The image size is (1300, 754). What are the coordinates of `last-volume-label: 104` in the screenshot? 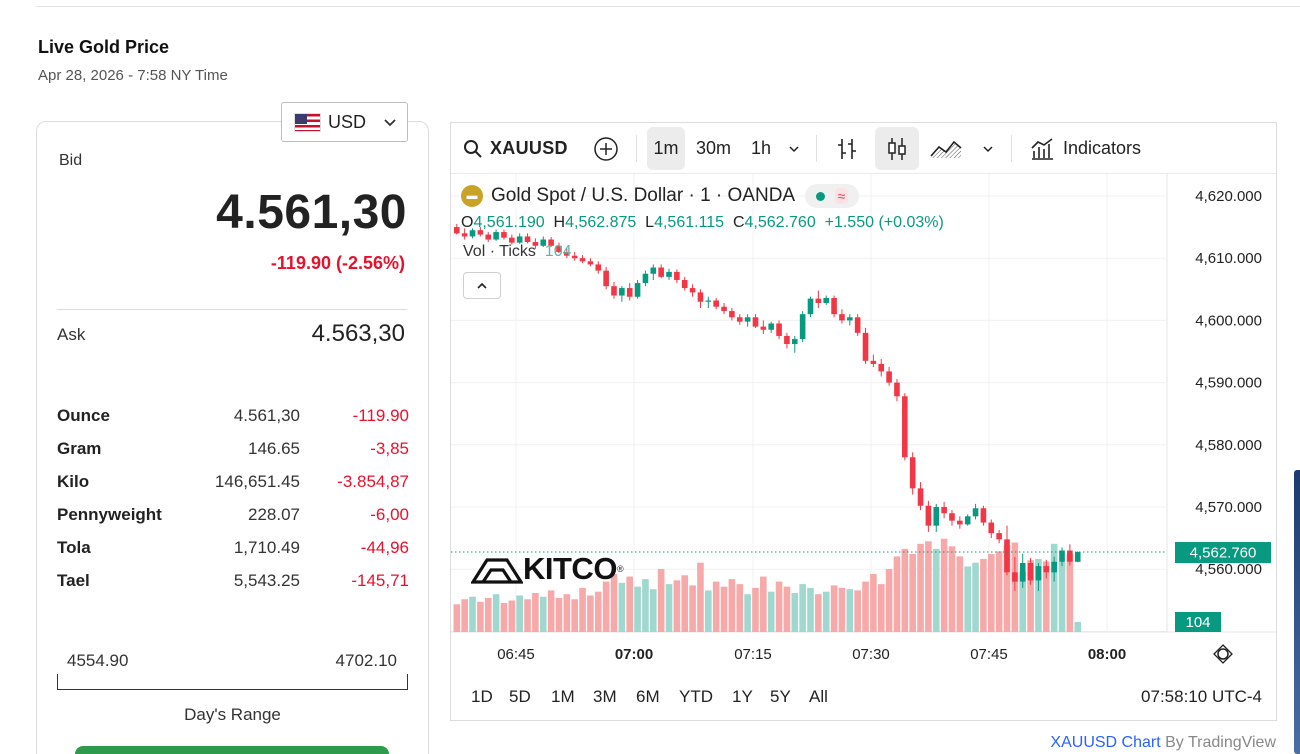 It's located at (1197, 622).